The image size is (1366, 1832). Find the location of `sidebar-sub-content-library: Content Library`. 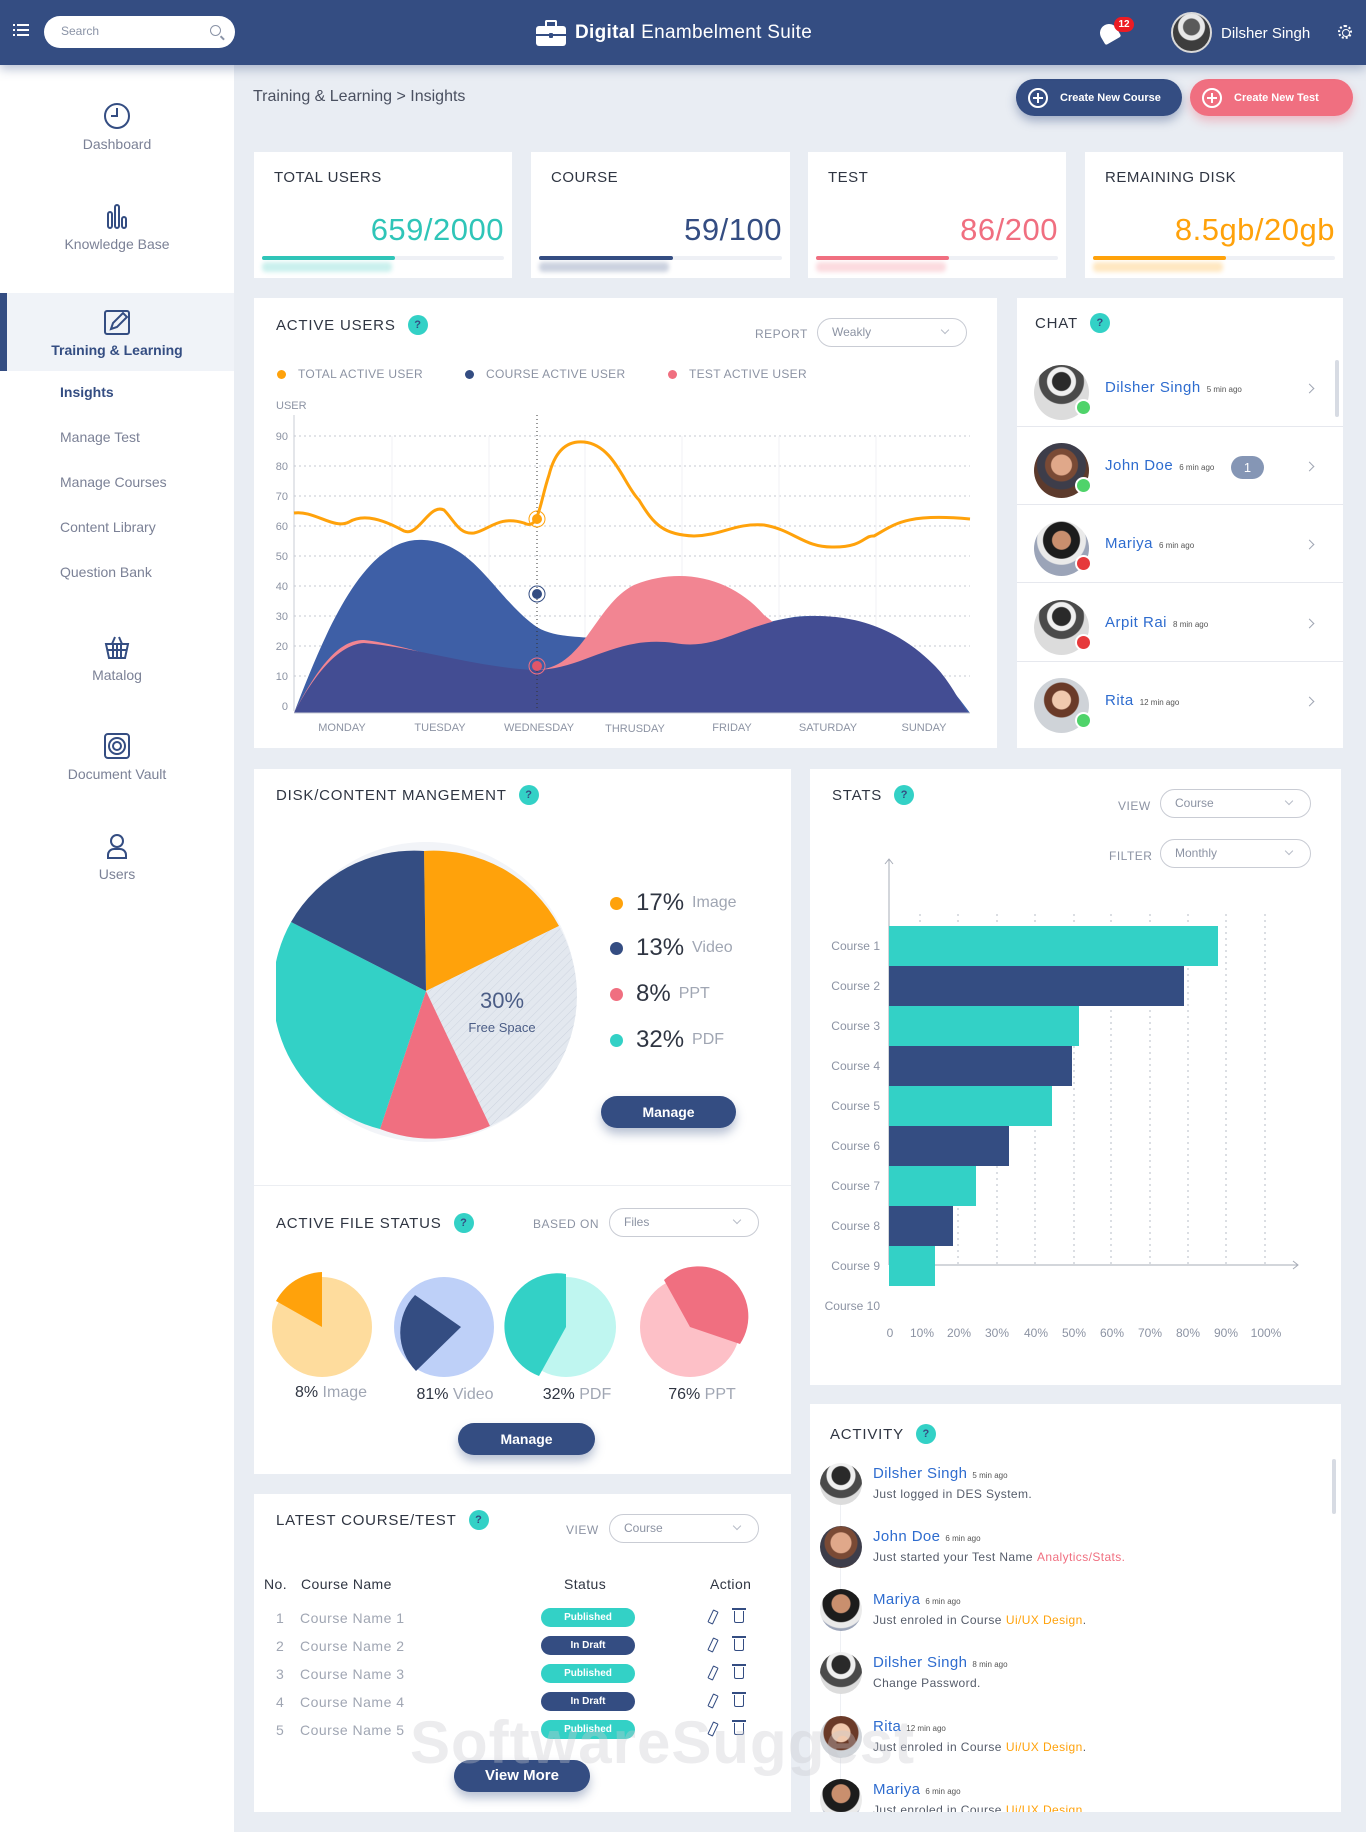

sidebar-sub-content-library: Content Library is located at coordinates (108, 527).